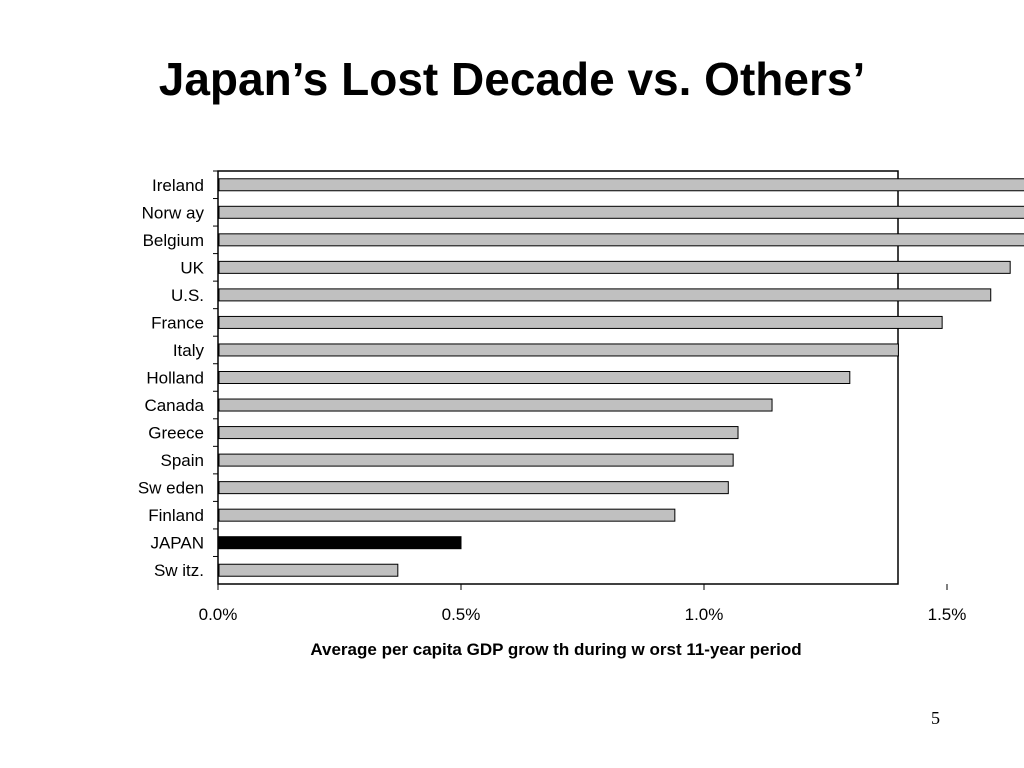  I want to click on x-tick-label: 1.0%, so click(704, 614).